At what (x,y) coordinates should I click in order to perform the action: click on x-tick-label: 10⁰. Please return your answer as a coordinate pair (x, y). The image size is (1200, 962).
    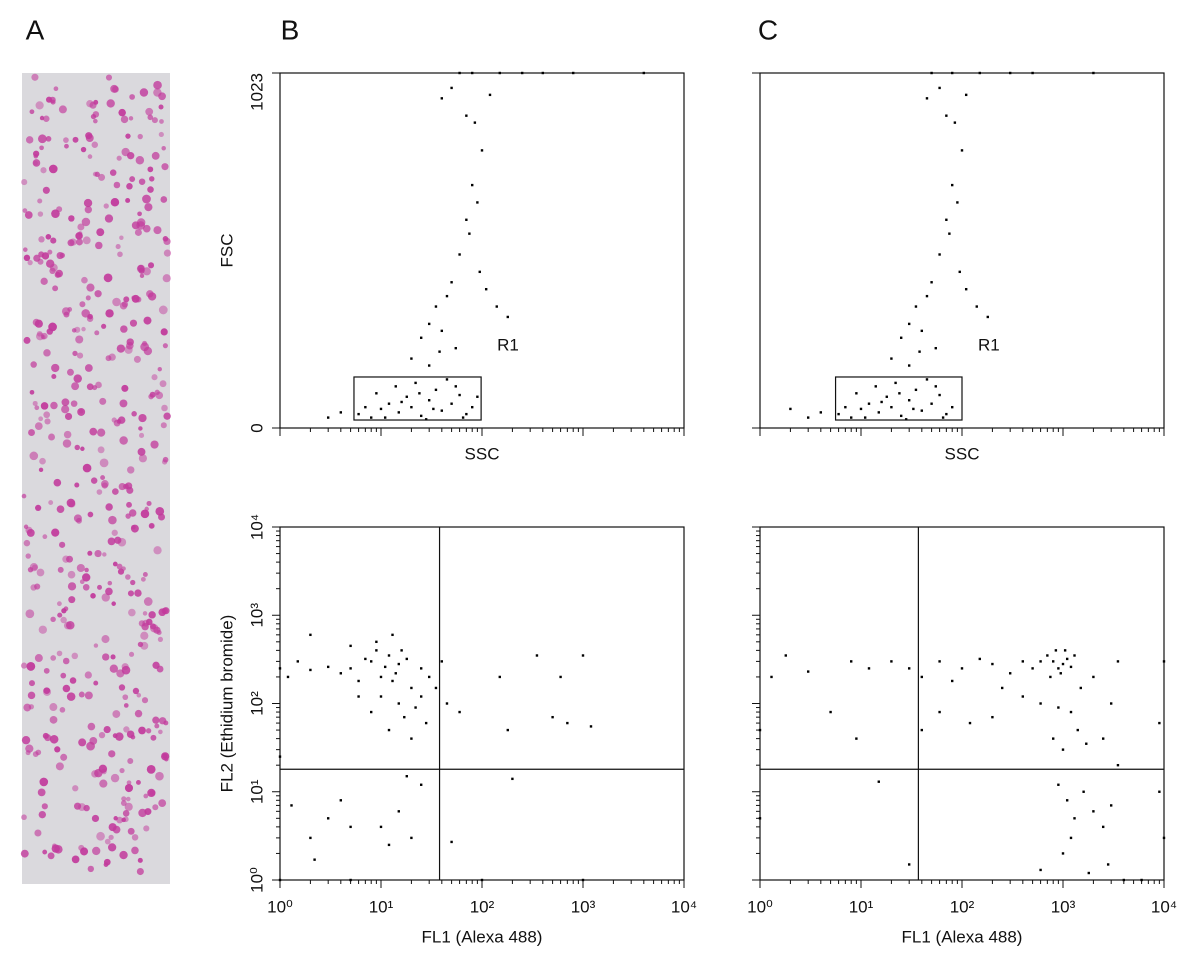
    Looking at the image, I should click on (280, 906).